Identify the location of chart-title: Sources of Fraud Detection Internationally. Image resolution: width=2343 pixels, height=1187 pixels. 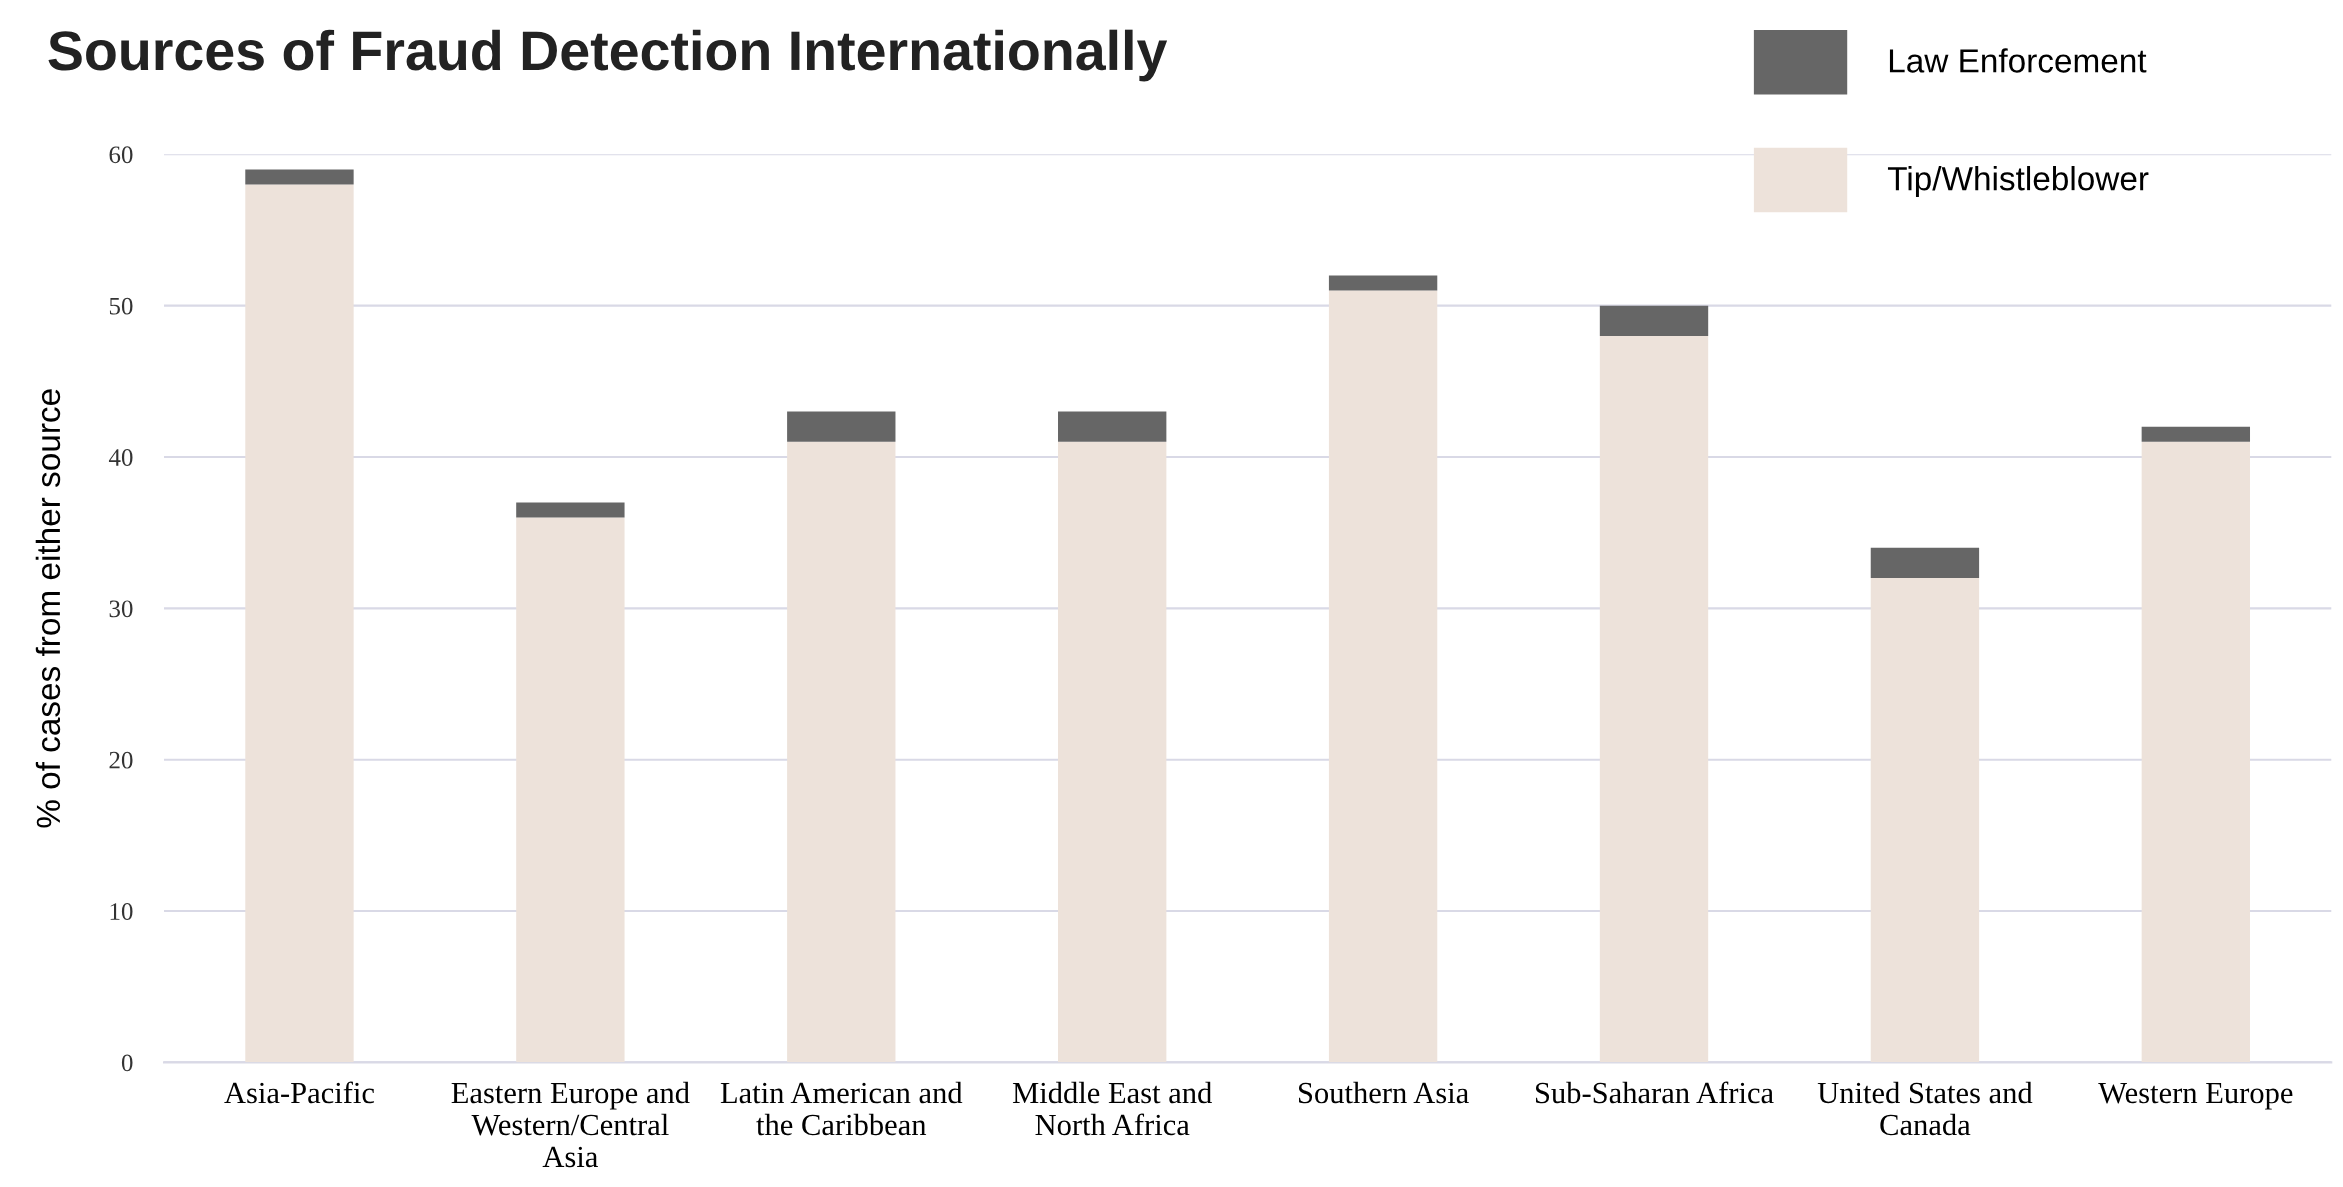
(608, 55).